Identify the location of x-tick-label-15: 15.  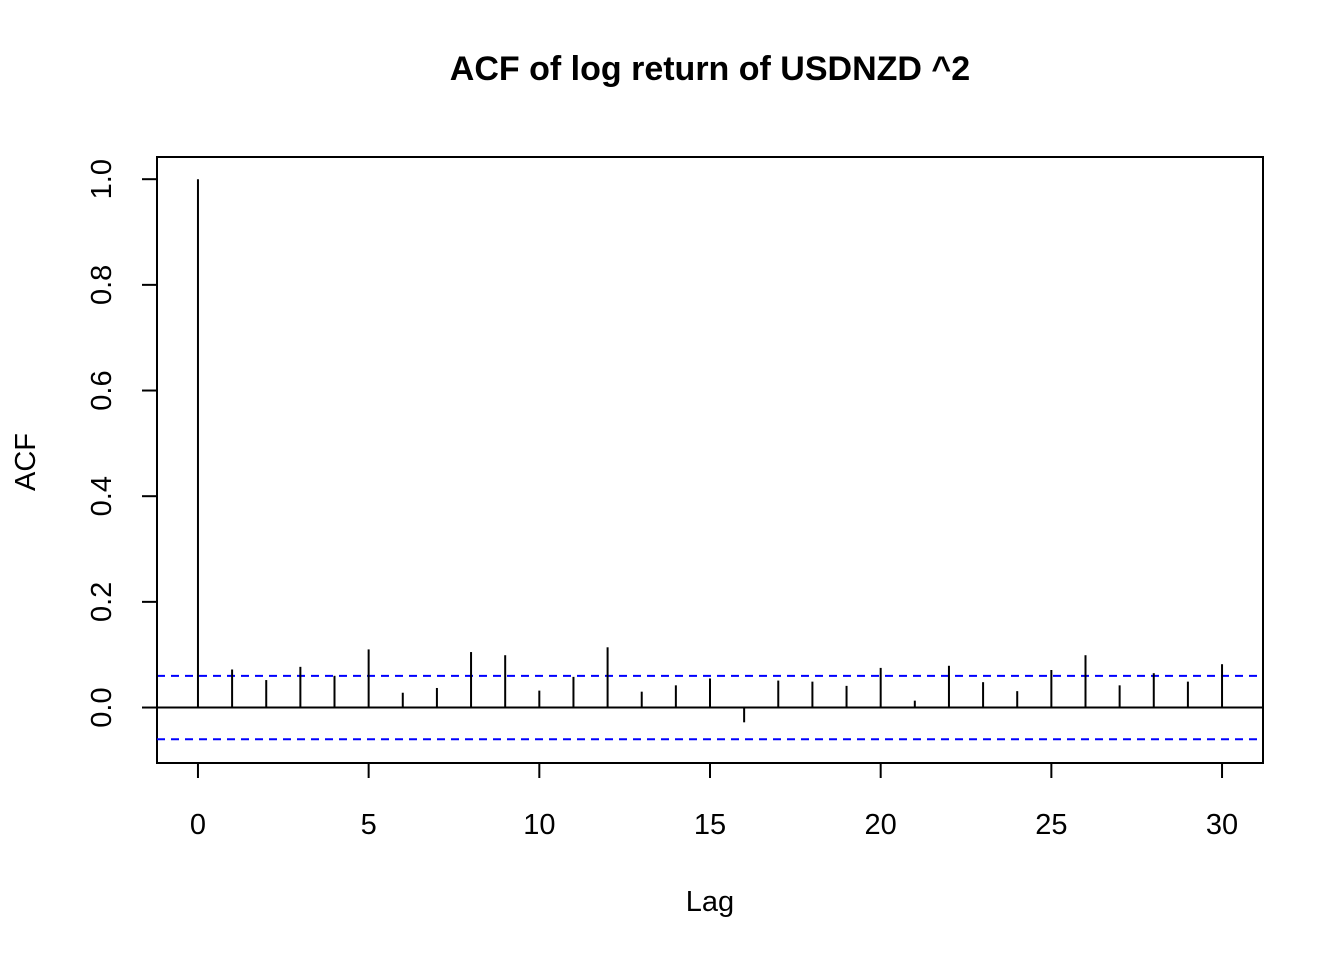
(710, 825).